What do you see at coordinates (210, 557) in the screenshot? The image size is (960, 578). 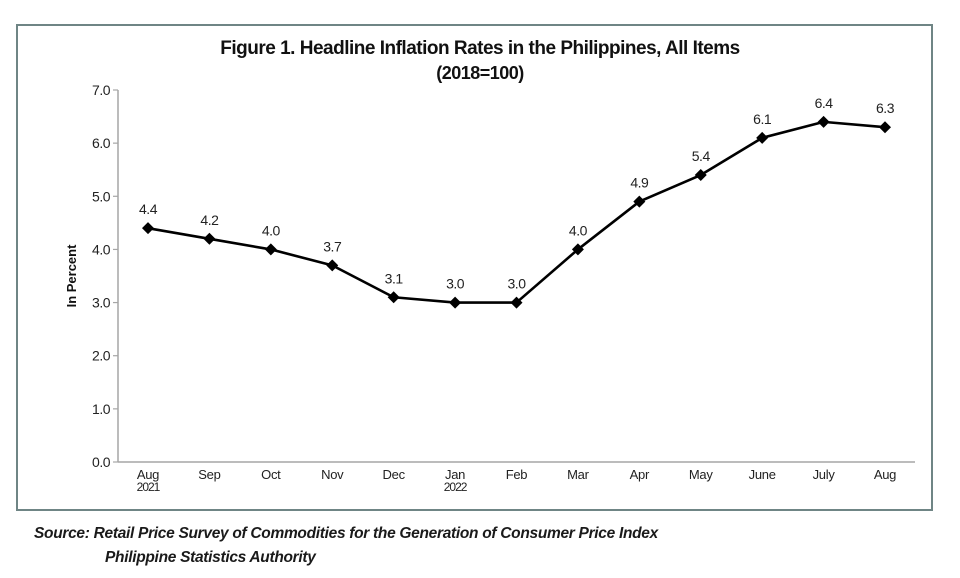 I see `source-line-2: Philippine Statistics Authority` at bounding box center [210, 557].